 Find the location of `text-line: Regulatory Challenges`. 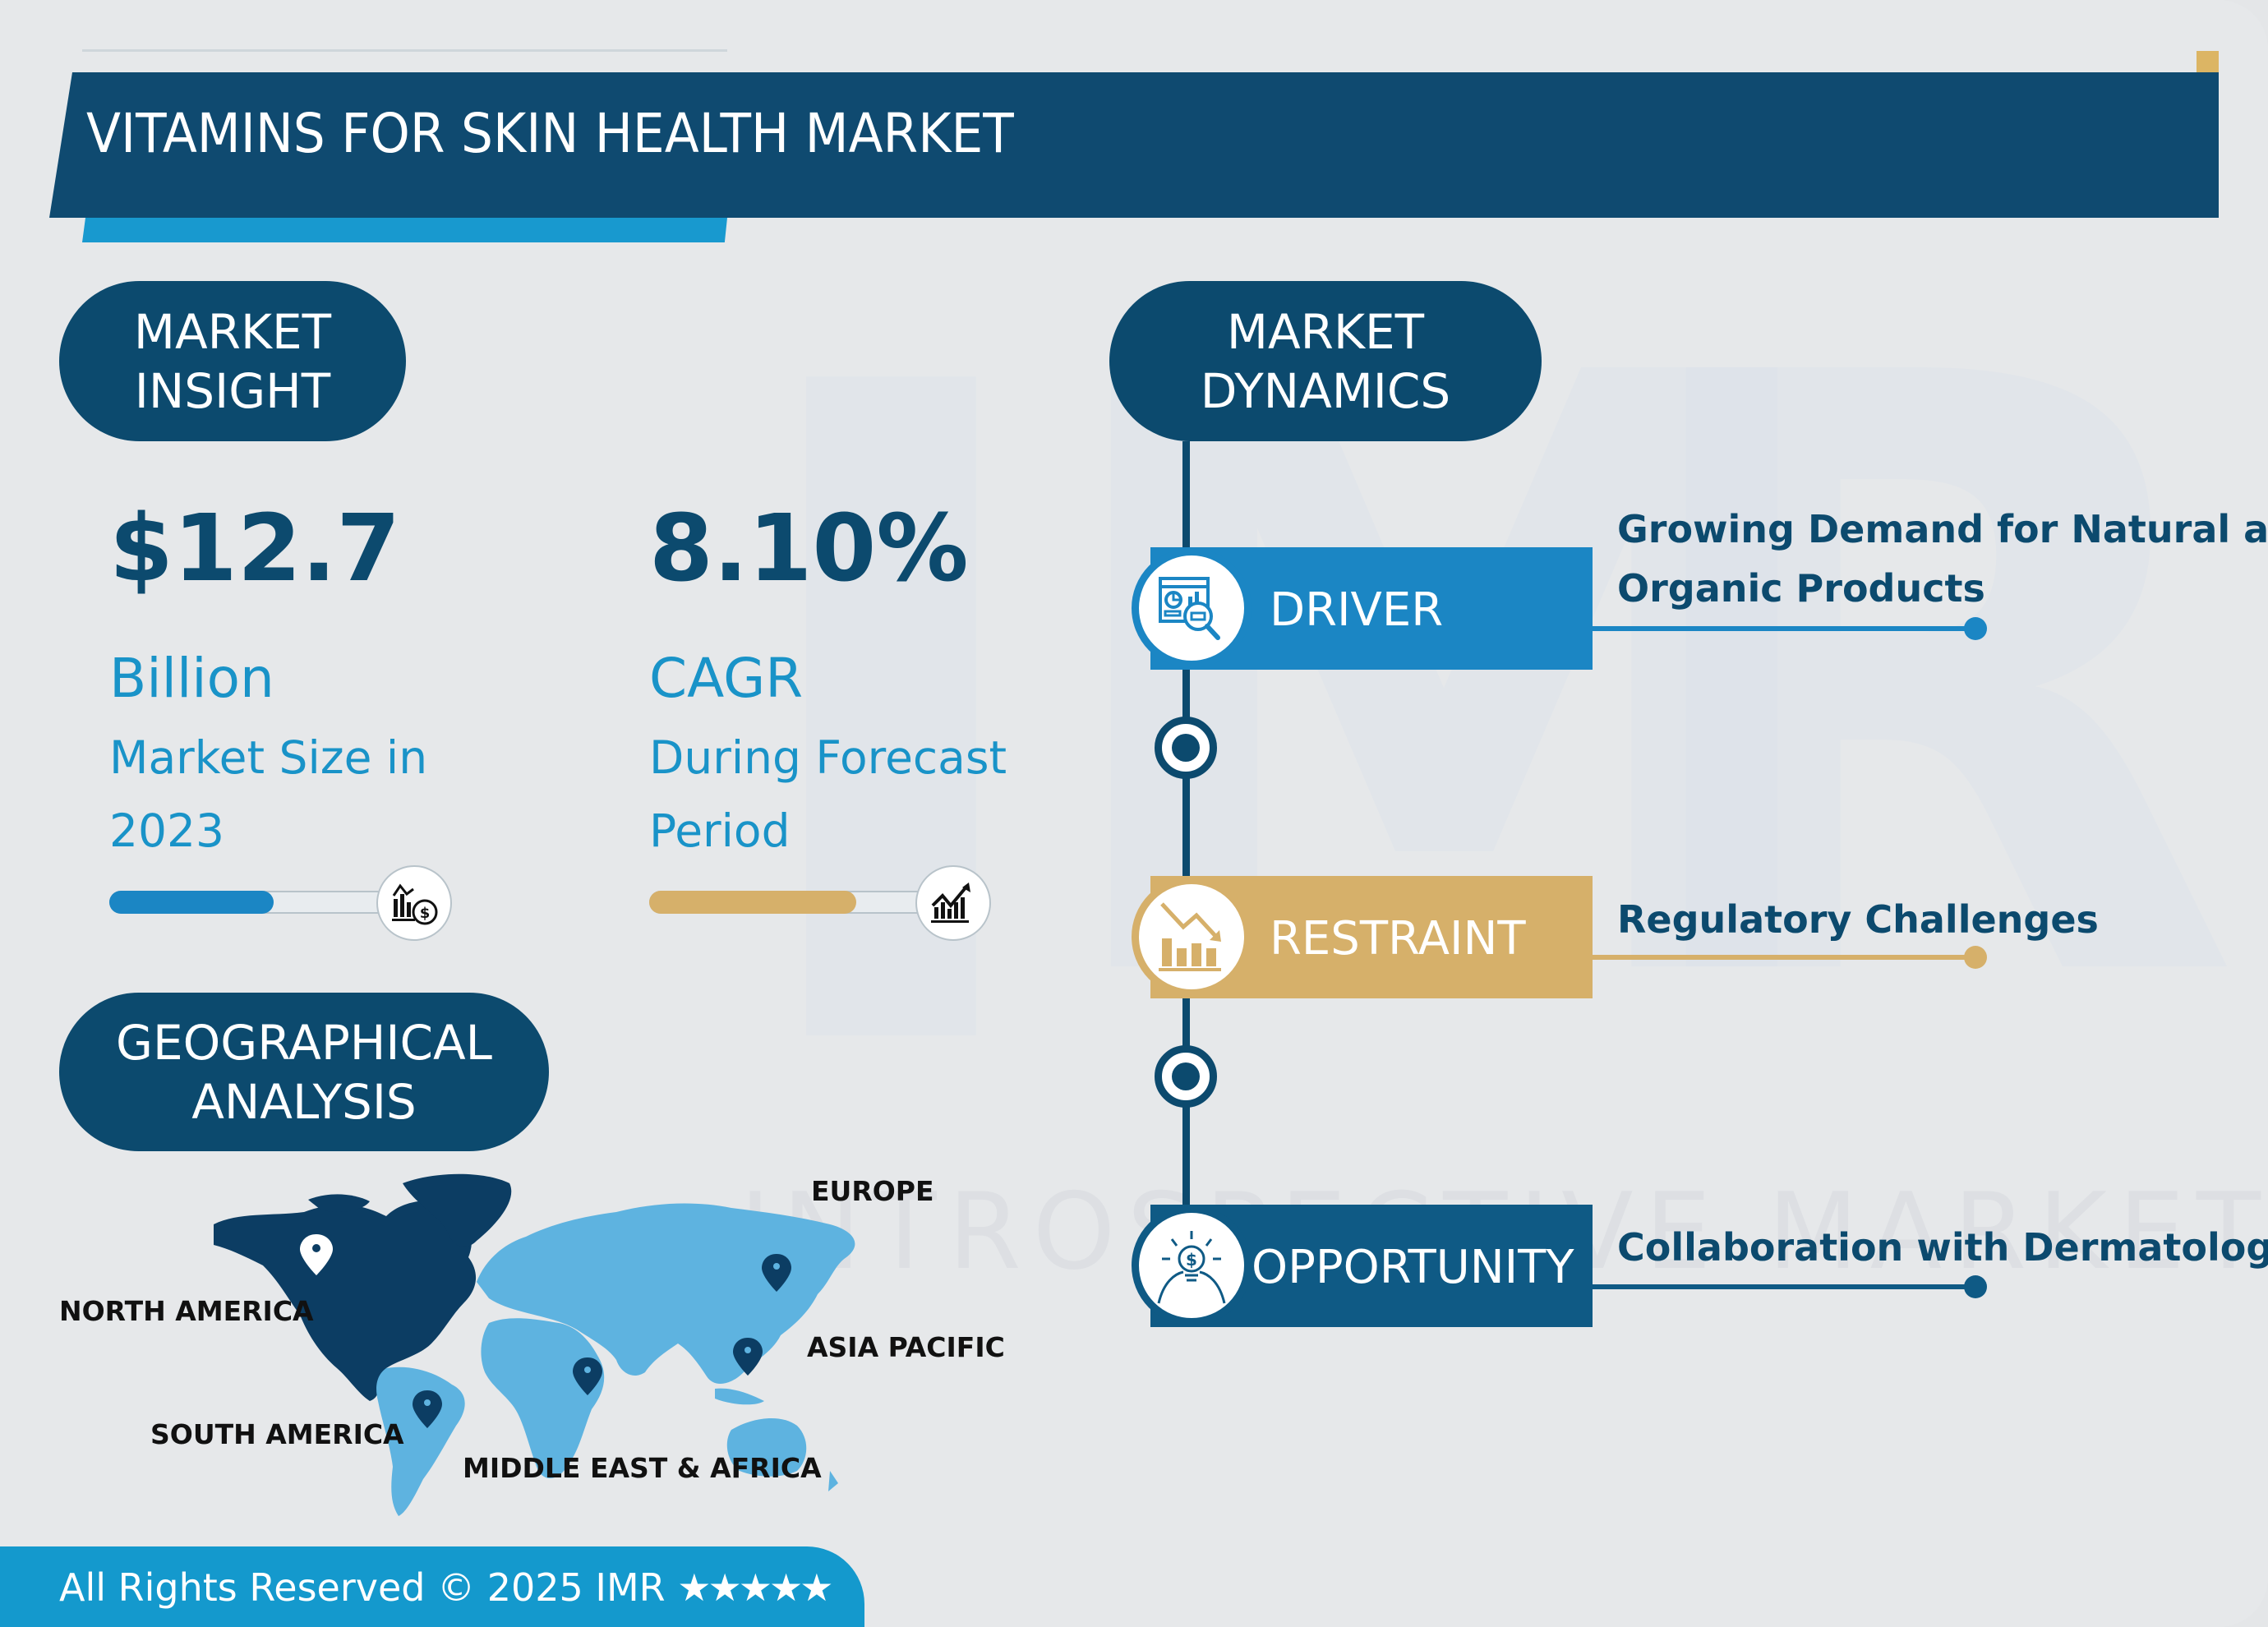

text-line: Regulatory Challenges is located at coordinates (1858, 919).